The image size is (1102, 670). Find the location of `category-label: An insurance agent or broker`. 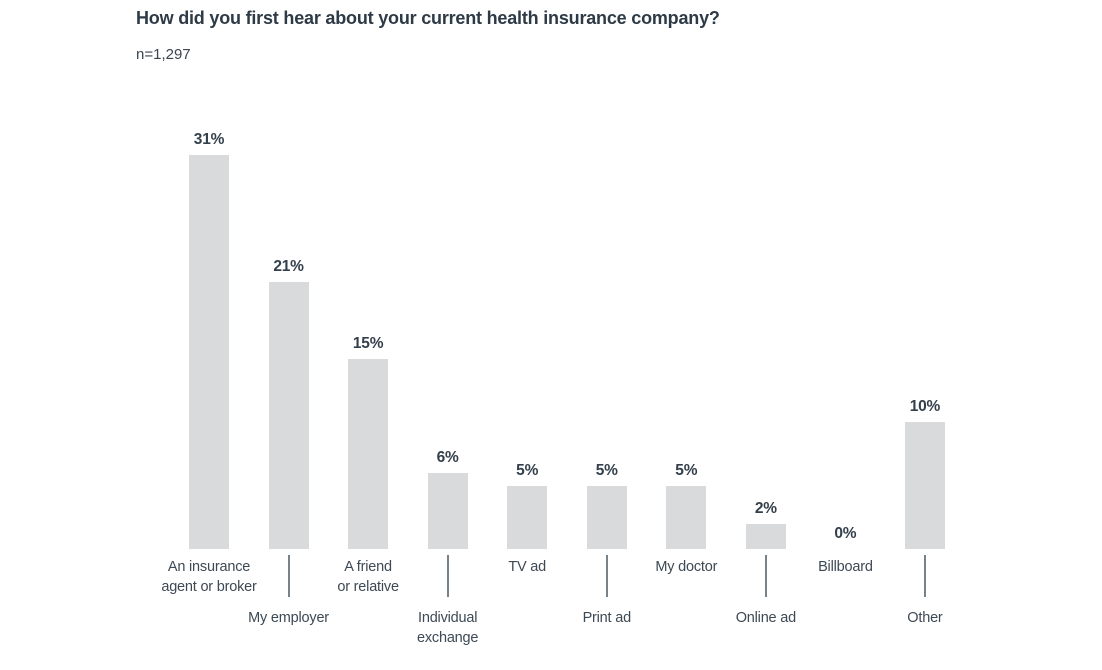

category-label: An insurance agent or broker is located at coordinates (209, 577).